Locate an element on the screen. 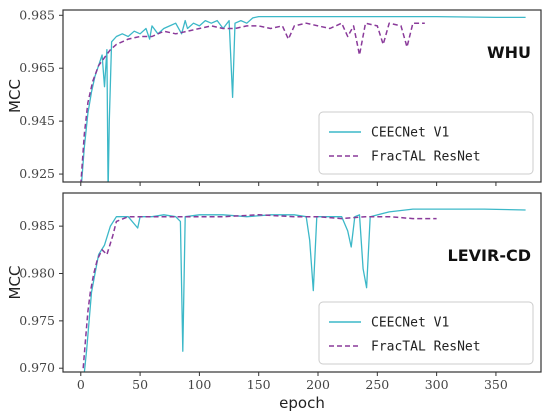  x-tick-label: 100 is located at coordinates (199, 384).